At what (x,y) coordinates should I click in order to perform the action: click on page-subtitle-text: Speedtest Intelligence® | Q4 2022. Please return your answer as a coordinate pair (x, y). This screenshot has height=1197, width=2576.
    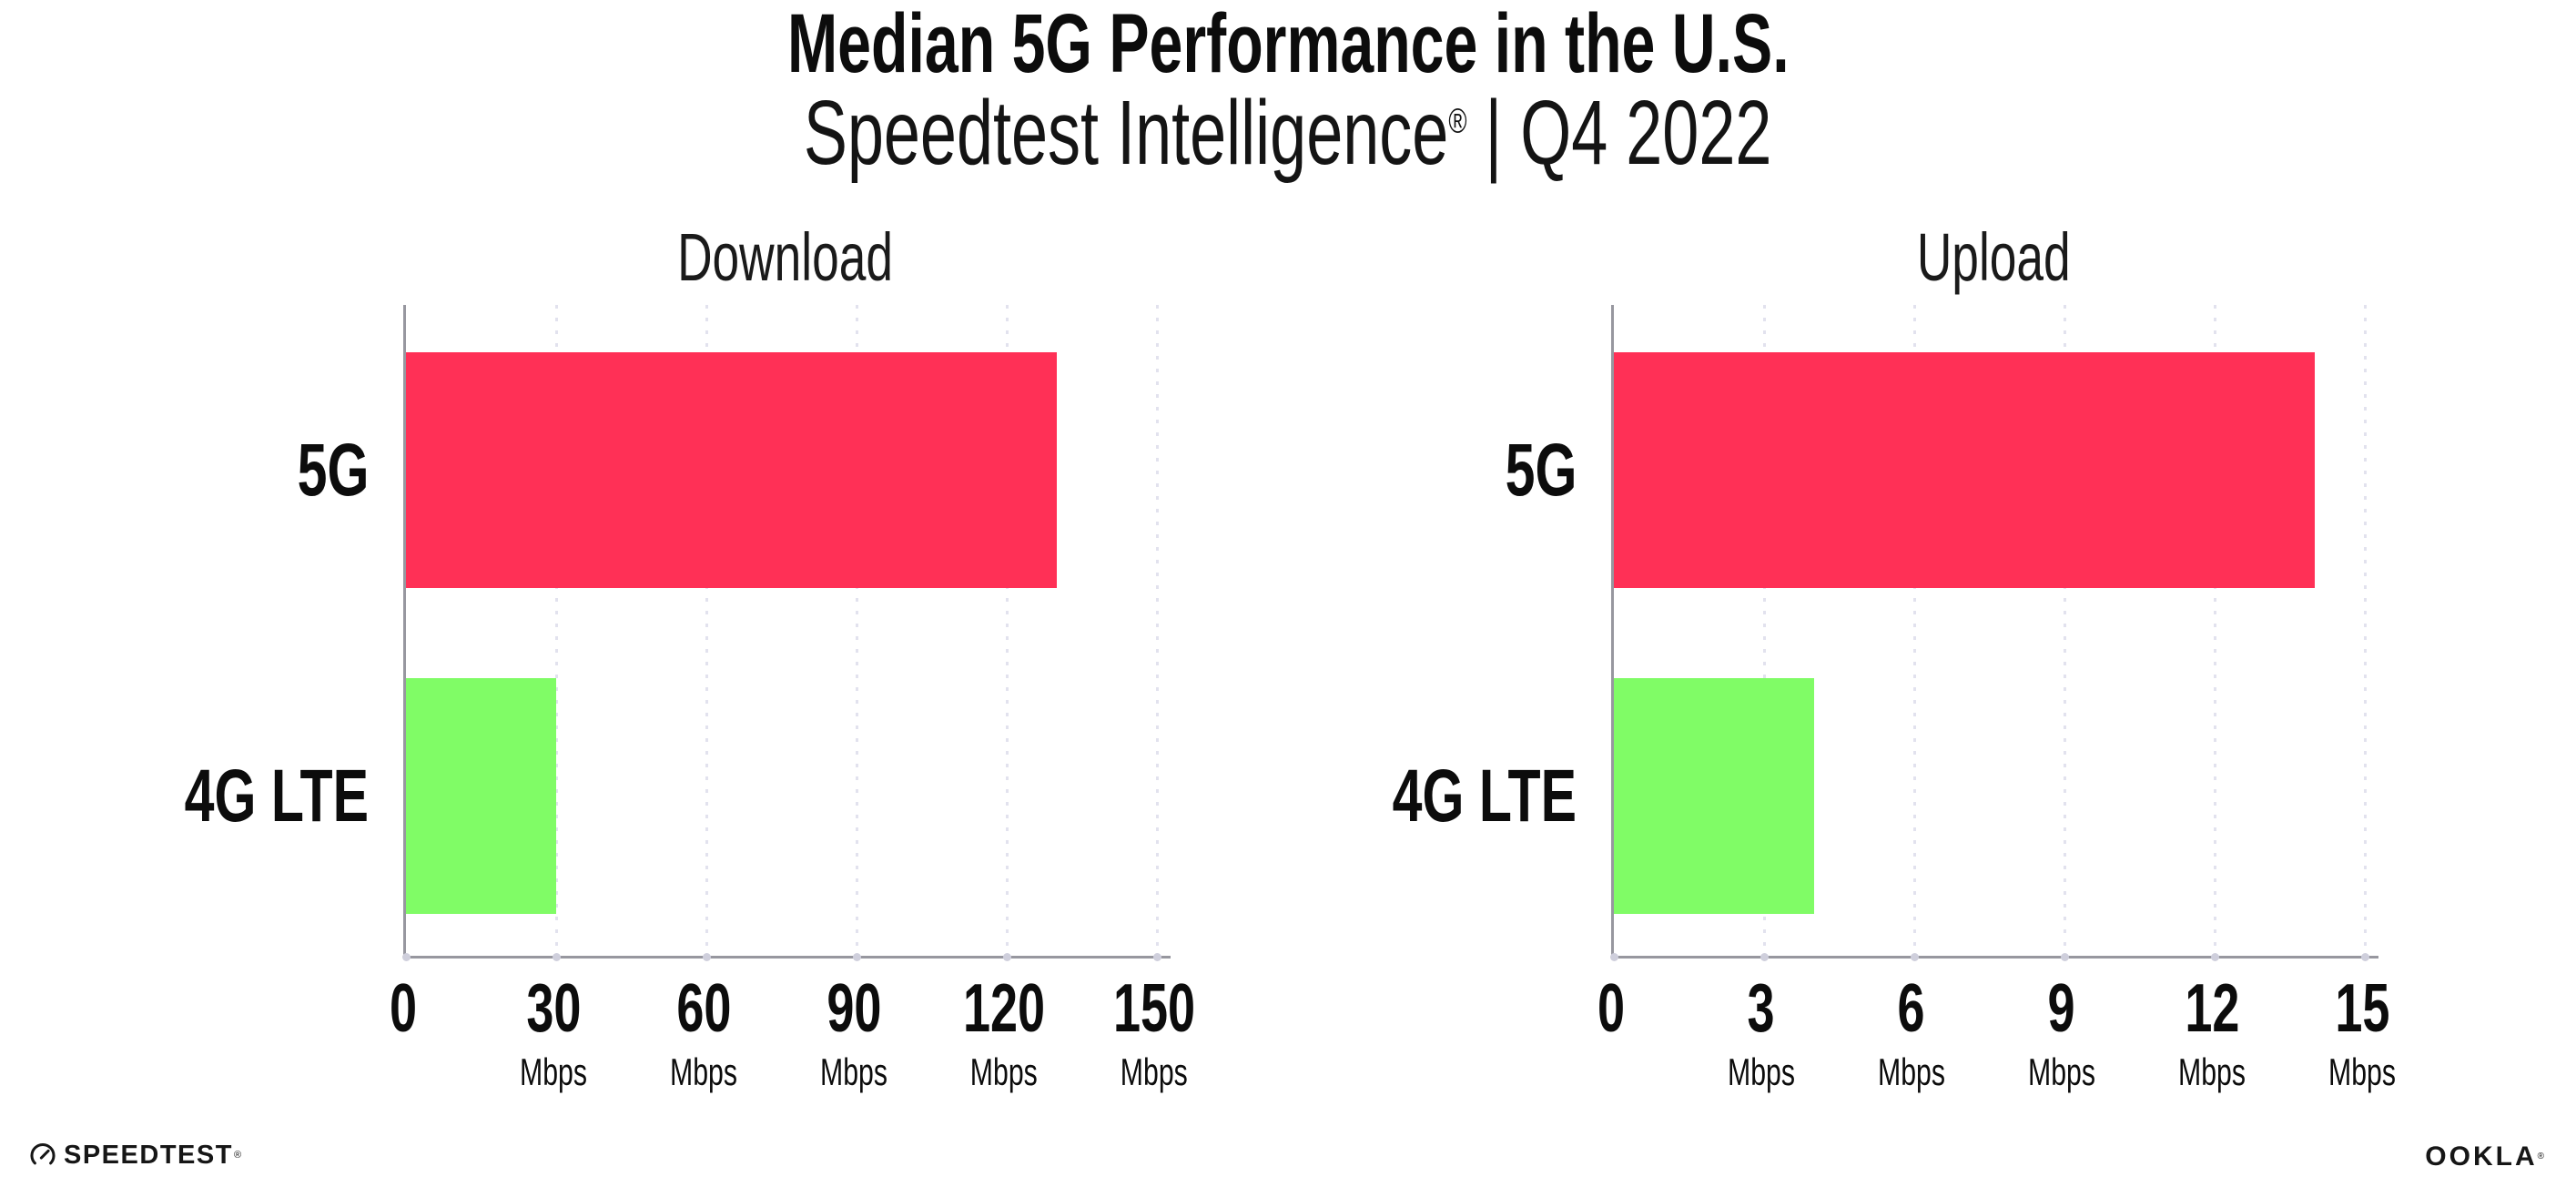
    Looking at the image, I should click on (1288, 132).